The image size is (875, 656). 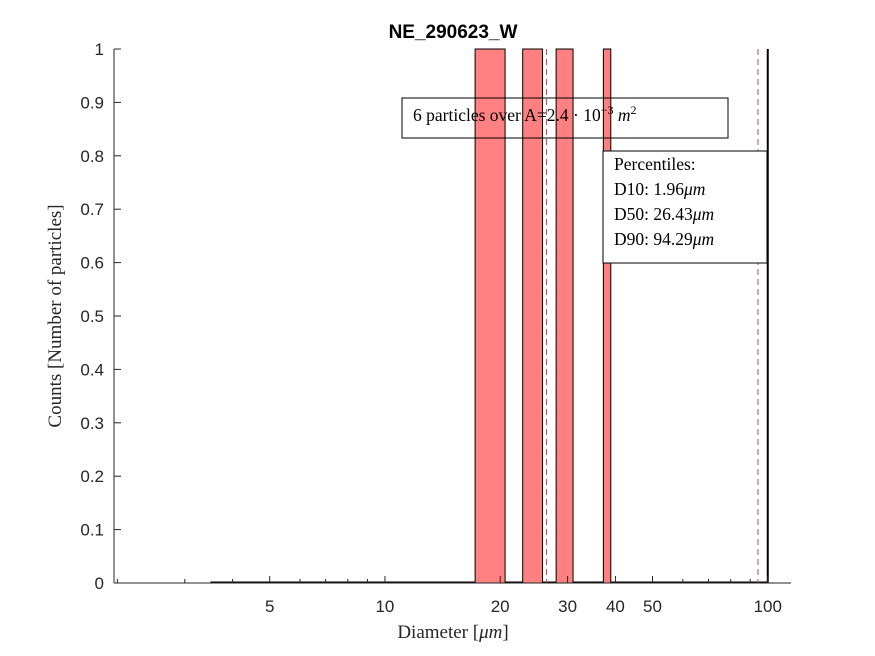 I want to click on y-ticks: 0 0.1 0.2 0.3 0.4 0.5 0.6 0.7 0.8 0.9 1, so click(x=100, y=316).